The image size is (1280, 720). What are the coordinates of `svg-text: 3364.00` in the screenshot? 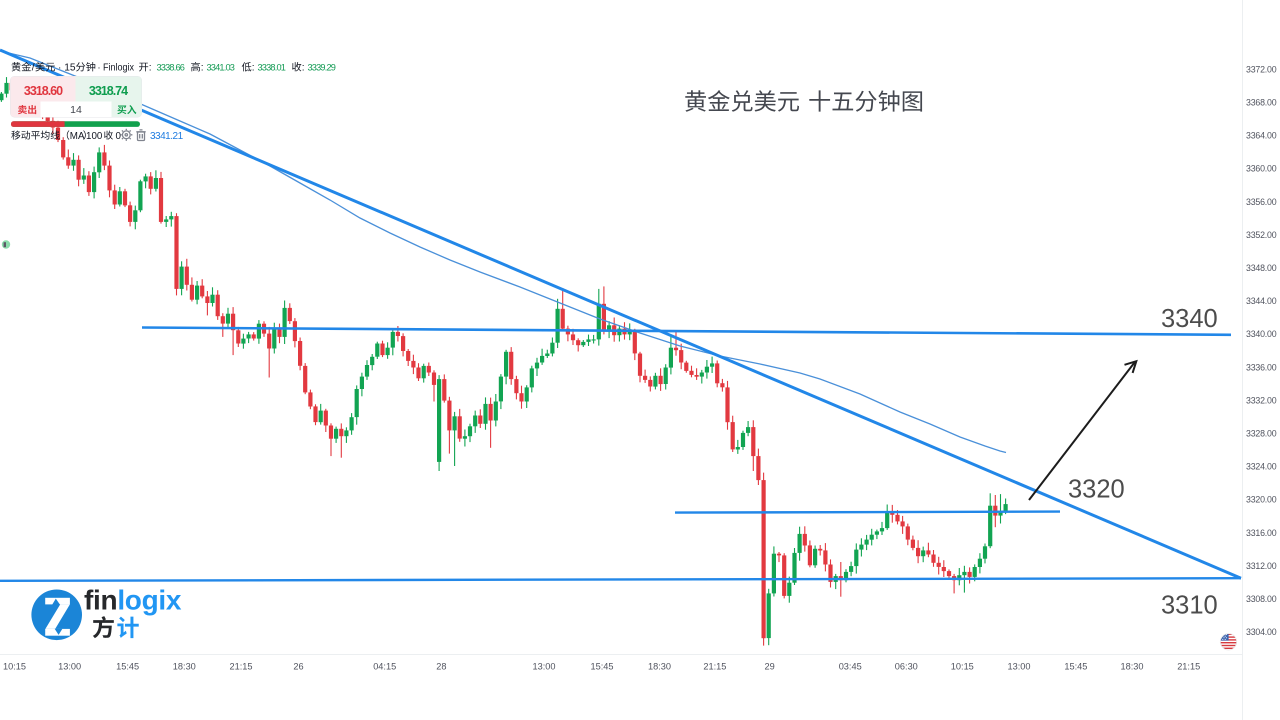 It's located at (1261, 136).